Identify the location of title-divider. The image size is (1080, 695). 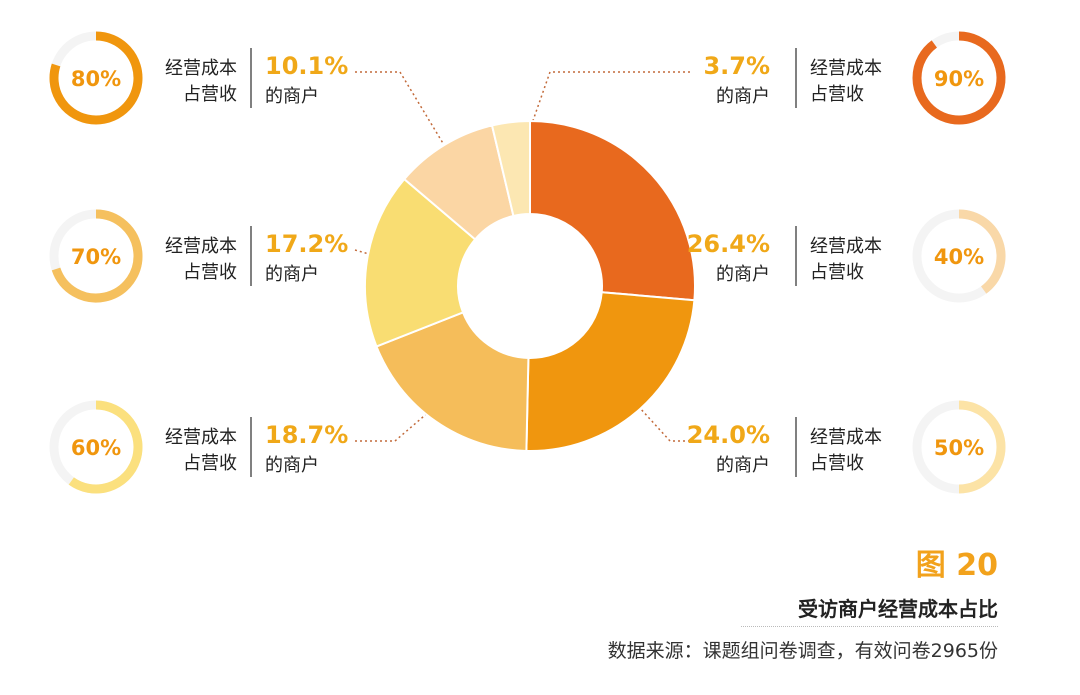
(869, 626).